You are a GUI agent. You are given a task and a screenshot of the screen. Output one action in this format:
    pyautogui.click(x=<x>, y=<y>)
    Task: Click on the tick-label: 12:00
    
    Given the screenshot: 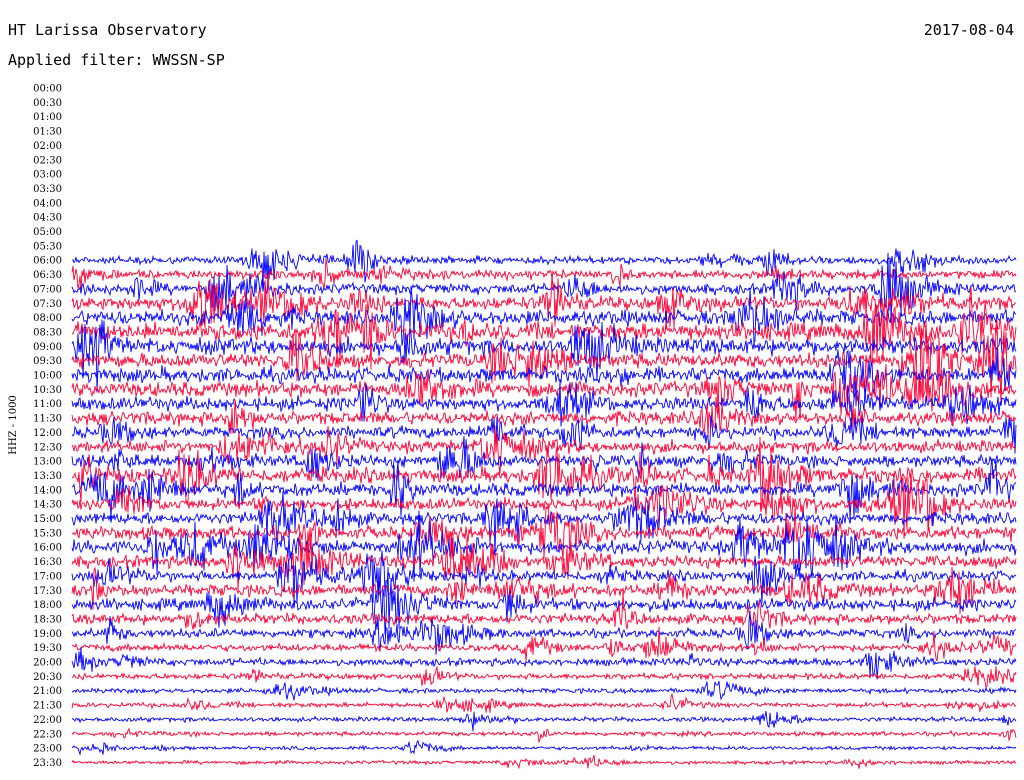 What is the action you would take?
    pyautogui.click(x=47, y=433)
    